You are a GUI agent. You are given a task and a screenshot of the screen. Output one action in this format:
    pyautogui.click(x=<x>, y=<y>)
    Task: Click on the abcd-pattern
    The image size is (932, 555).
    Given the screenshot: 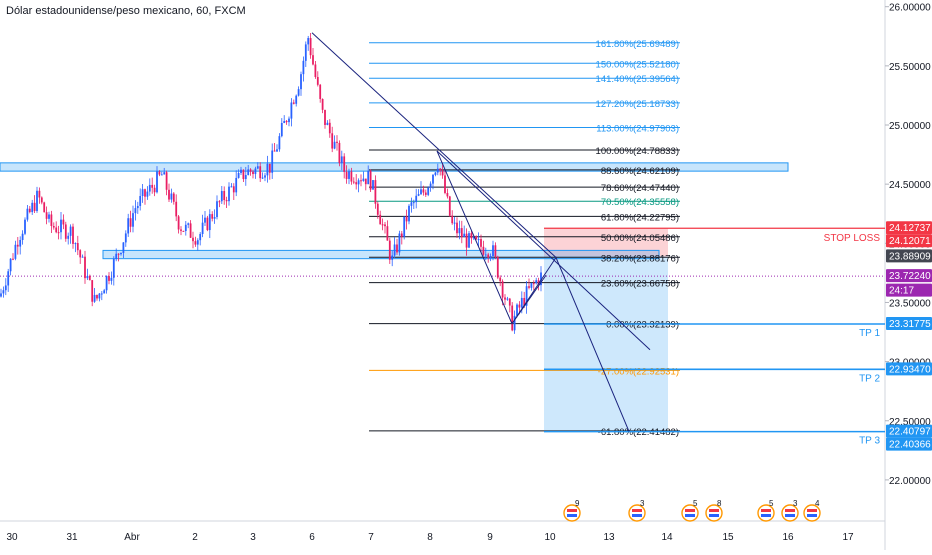 What is the action you would take?
    pyautogui.click(x=533, y=291)
    